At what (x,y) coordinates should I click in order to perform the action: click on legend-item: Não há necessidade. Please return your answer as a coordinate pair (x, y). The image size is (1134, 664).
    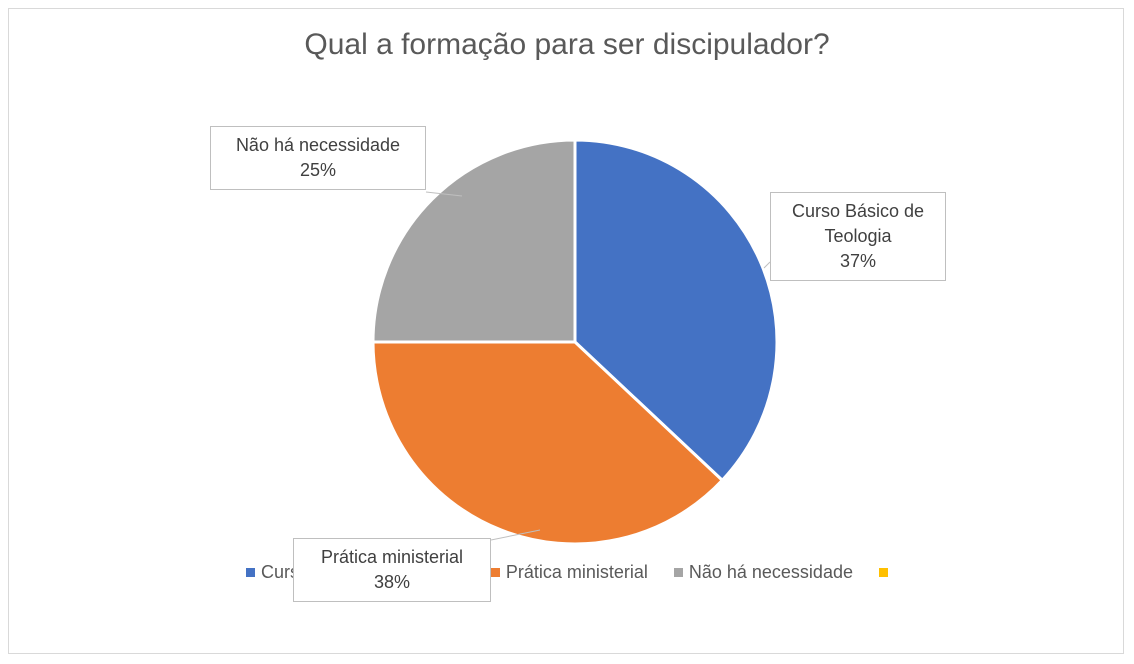
    Looking at the image, I should click on (763, 572).